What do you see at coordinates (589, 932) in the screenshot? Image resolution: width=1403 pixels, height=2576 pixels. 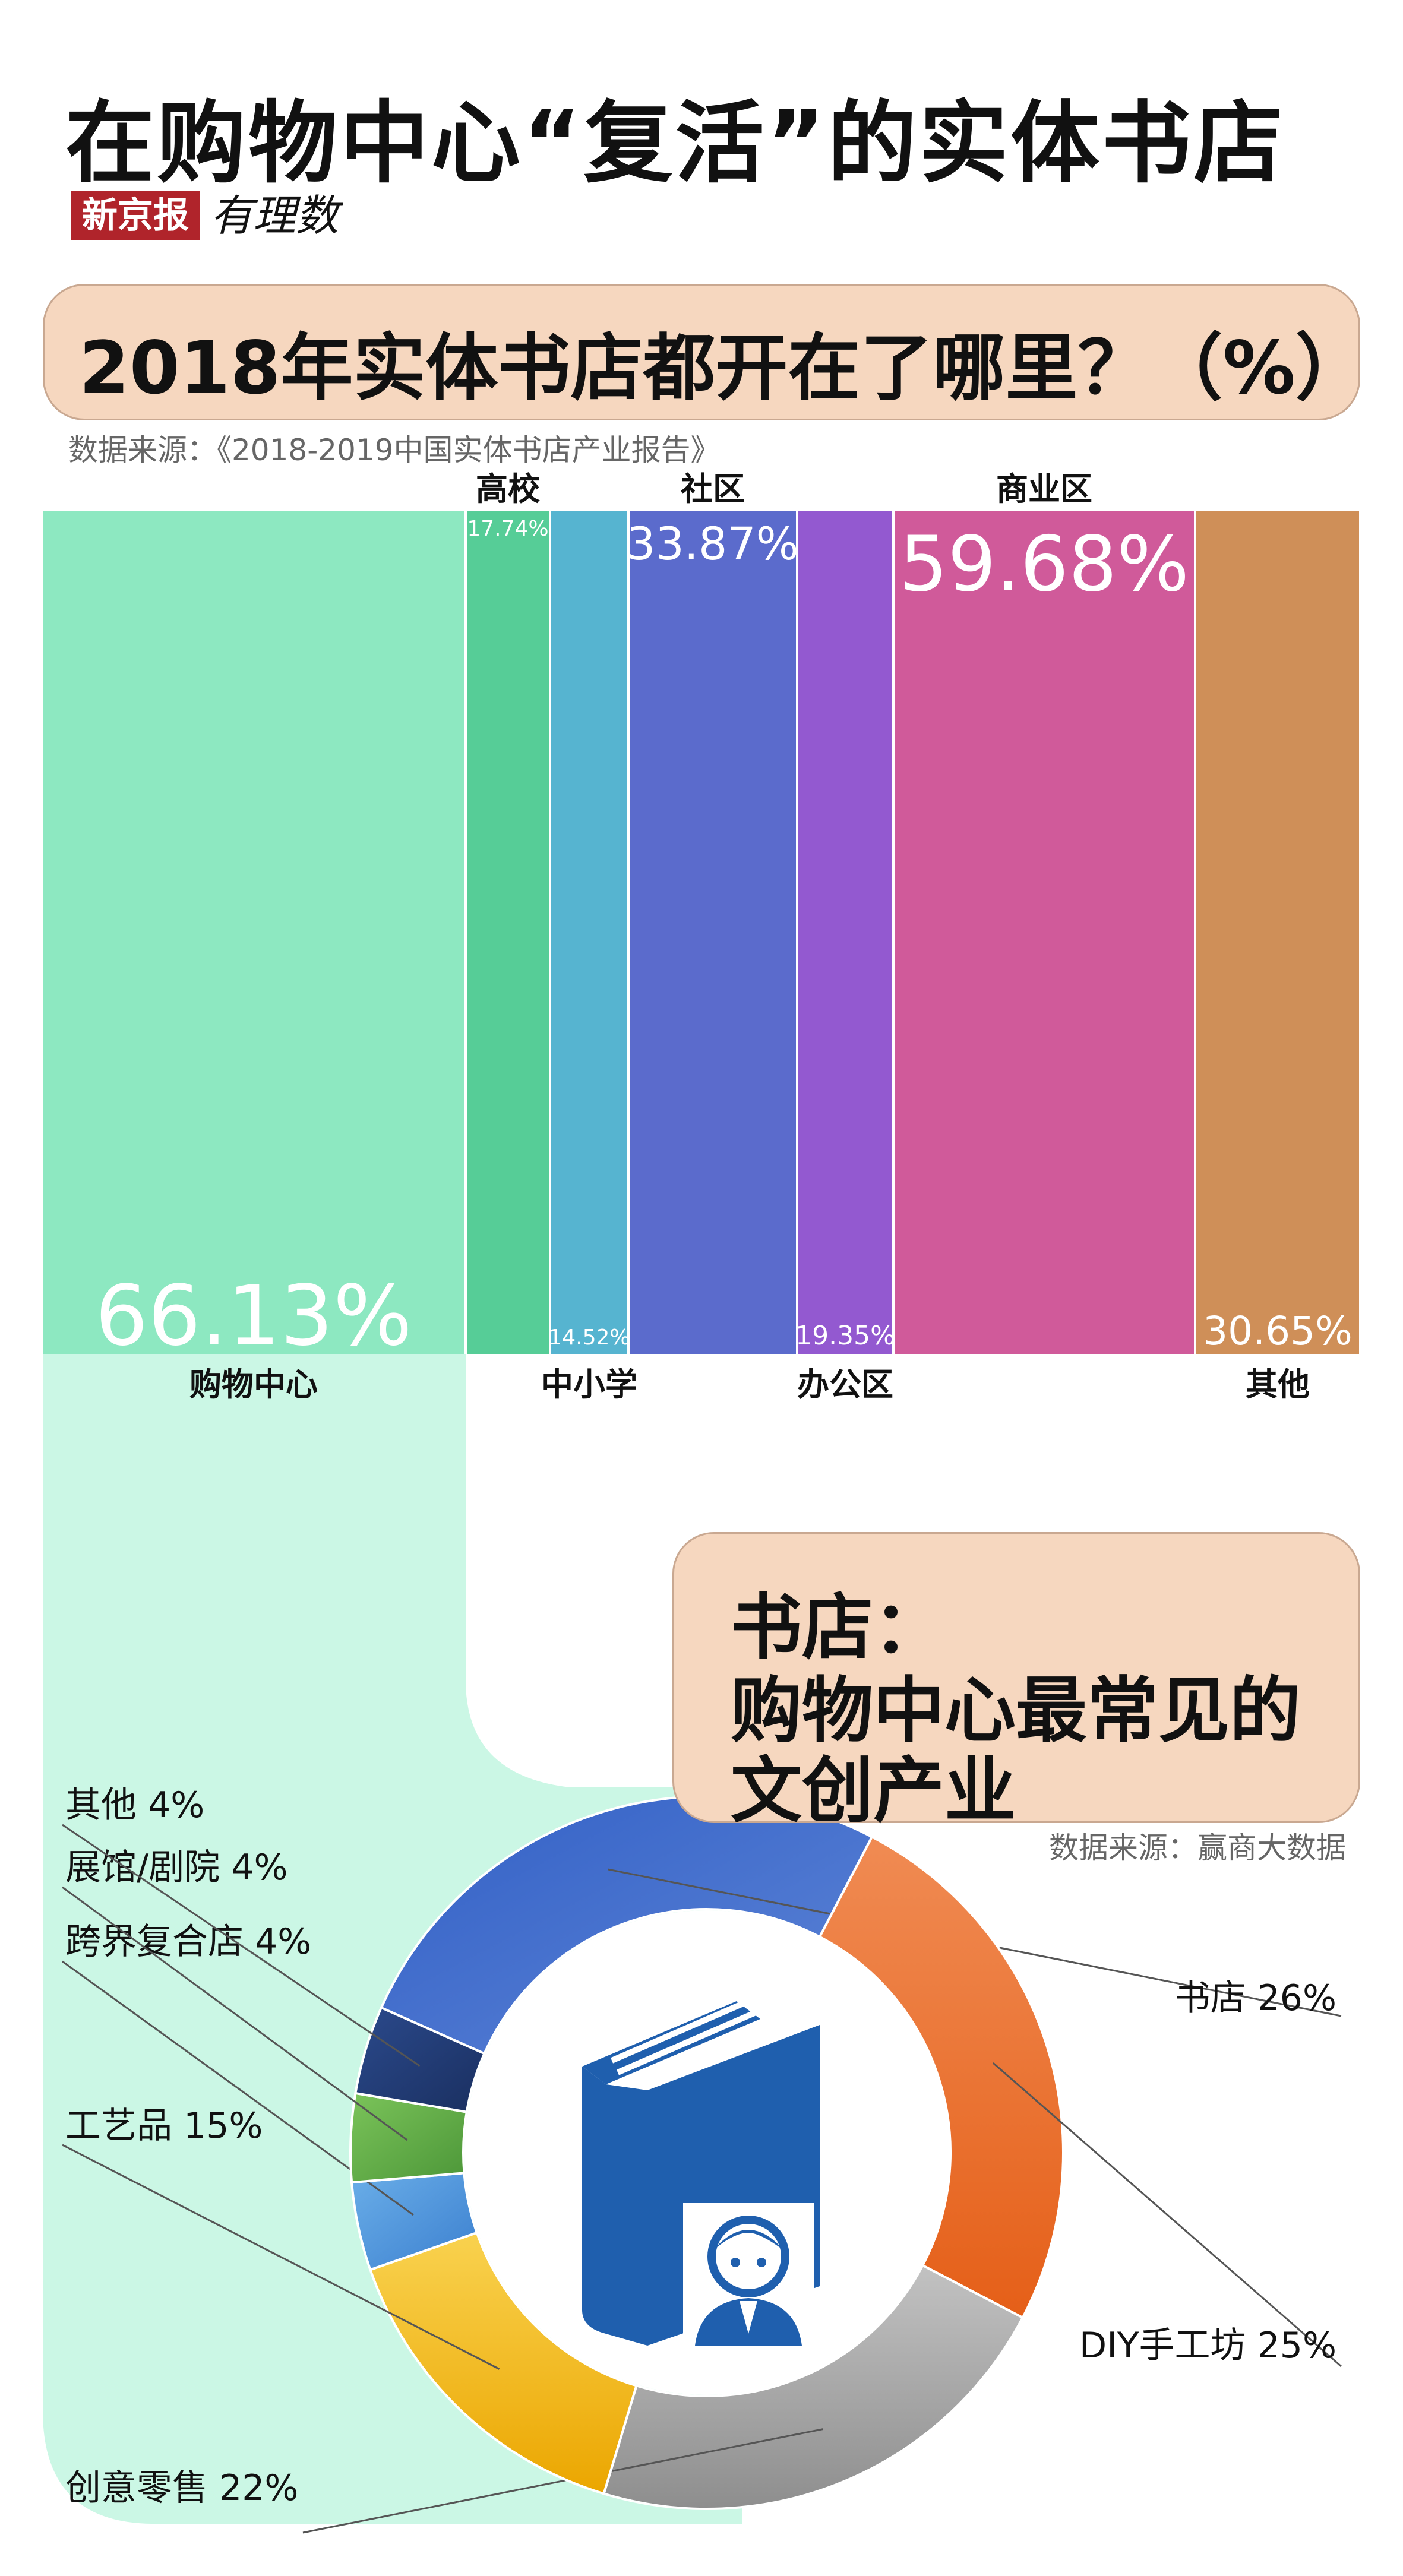 I see `bar-中小学` at bounding box center [589, 932].